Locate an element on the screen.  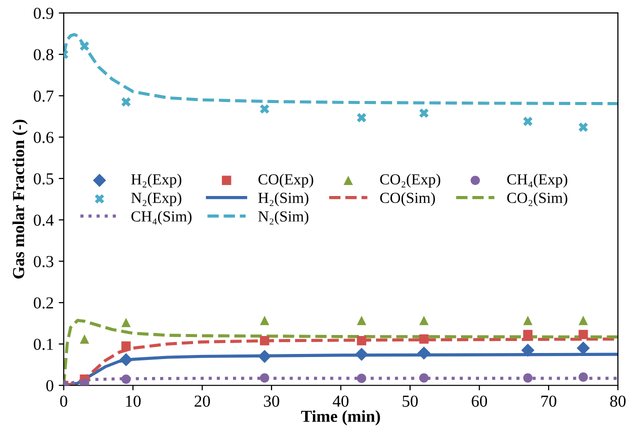
x-tick-label: 60 is located at coordinates (480, 401).